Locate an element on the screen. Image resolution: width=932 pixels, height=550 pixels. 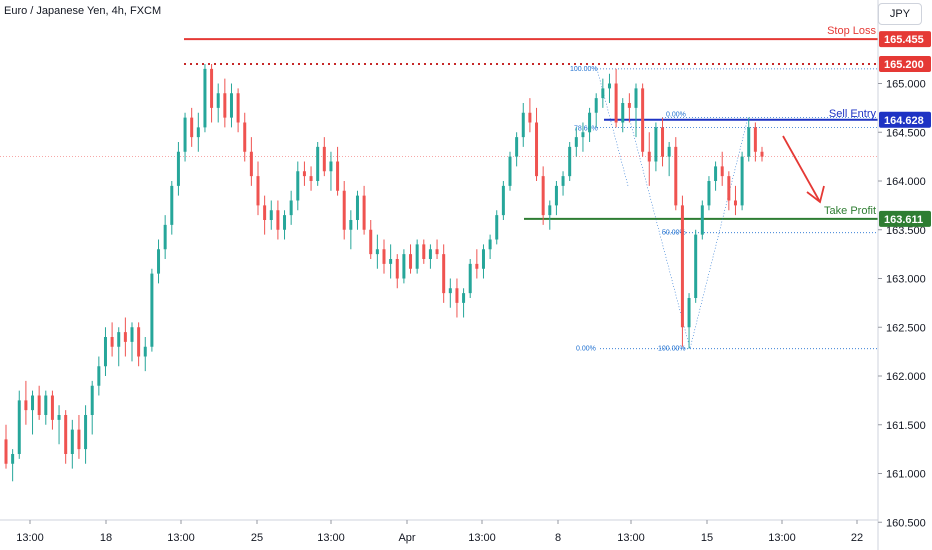
x-tick-label: 15 is located at coordinates (707, 538).